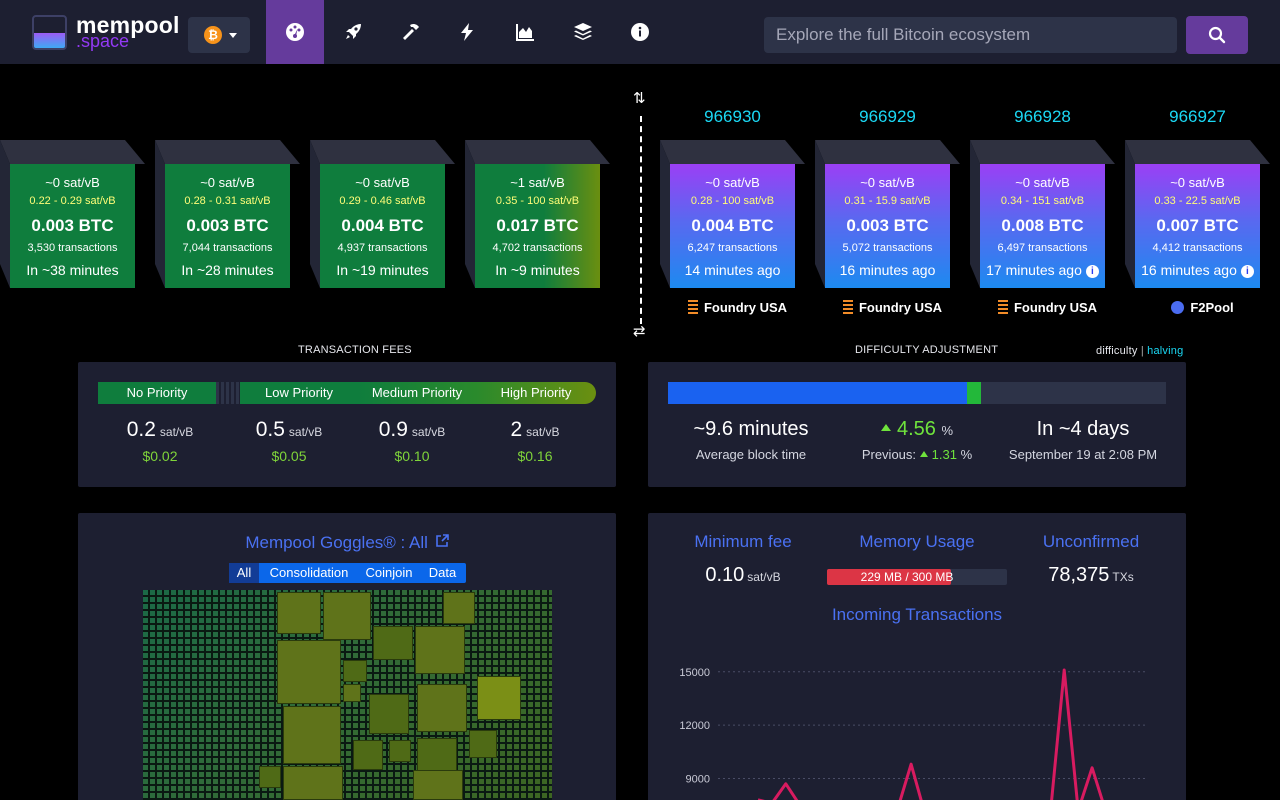 The width and height of the screenshot is (1280, 800). What do you see at coordinates (1202, 307) in the screenshot?
I see `mining-pool: F2Pool` at bounding box center [1202, 307].